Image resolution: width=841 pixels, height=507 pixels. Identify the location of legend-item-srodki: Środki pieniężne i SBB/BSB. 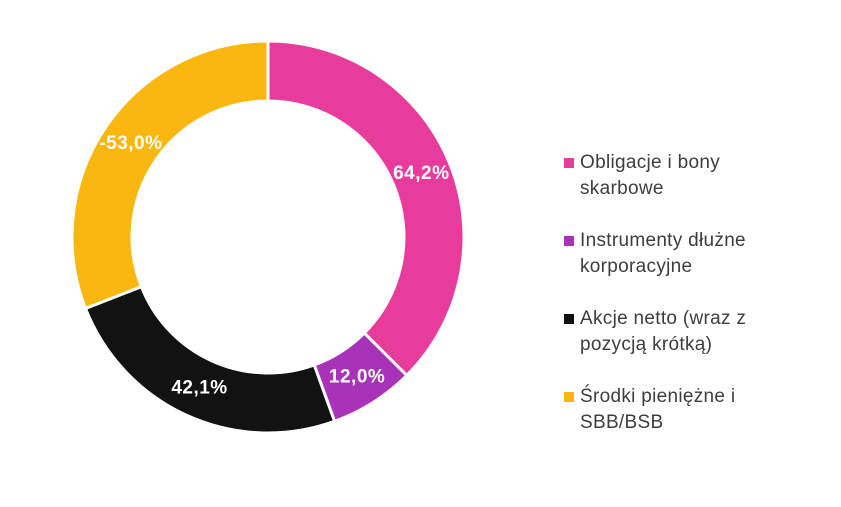
(689, 410).